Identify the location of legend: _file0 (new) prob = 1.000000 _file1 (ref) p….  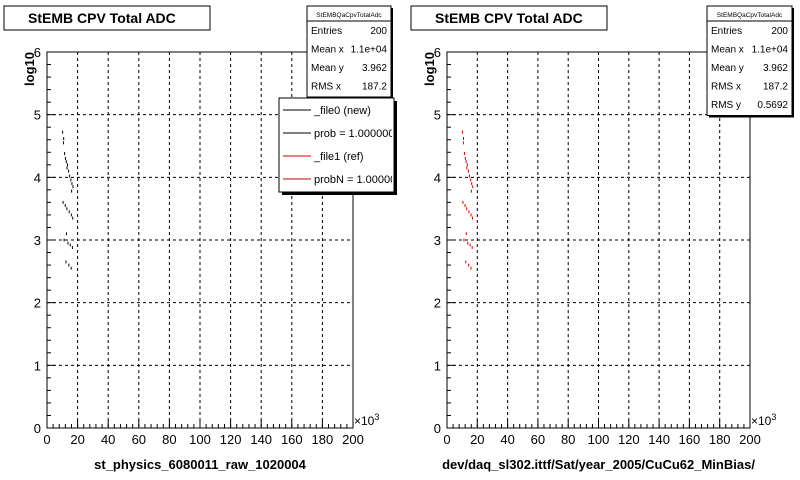
(342, 145).